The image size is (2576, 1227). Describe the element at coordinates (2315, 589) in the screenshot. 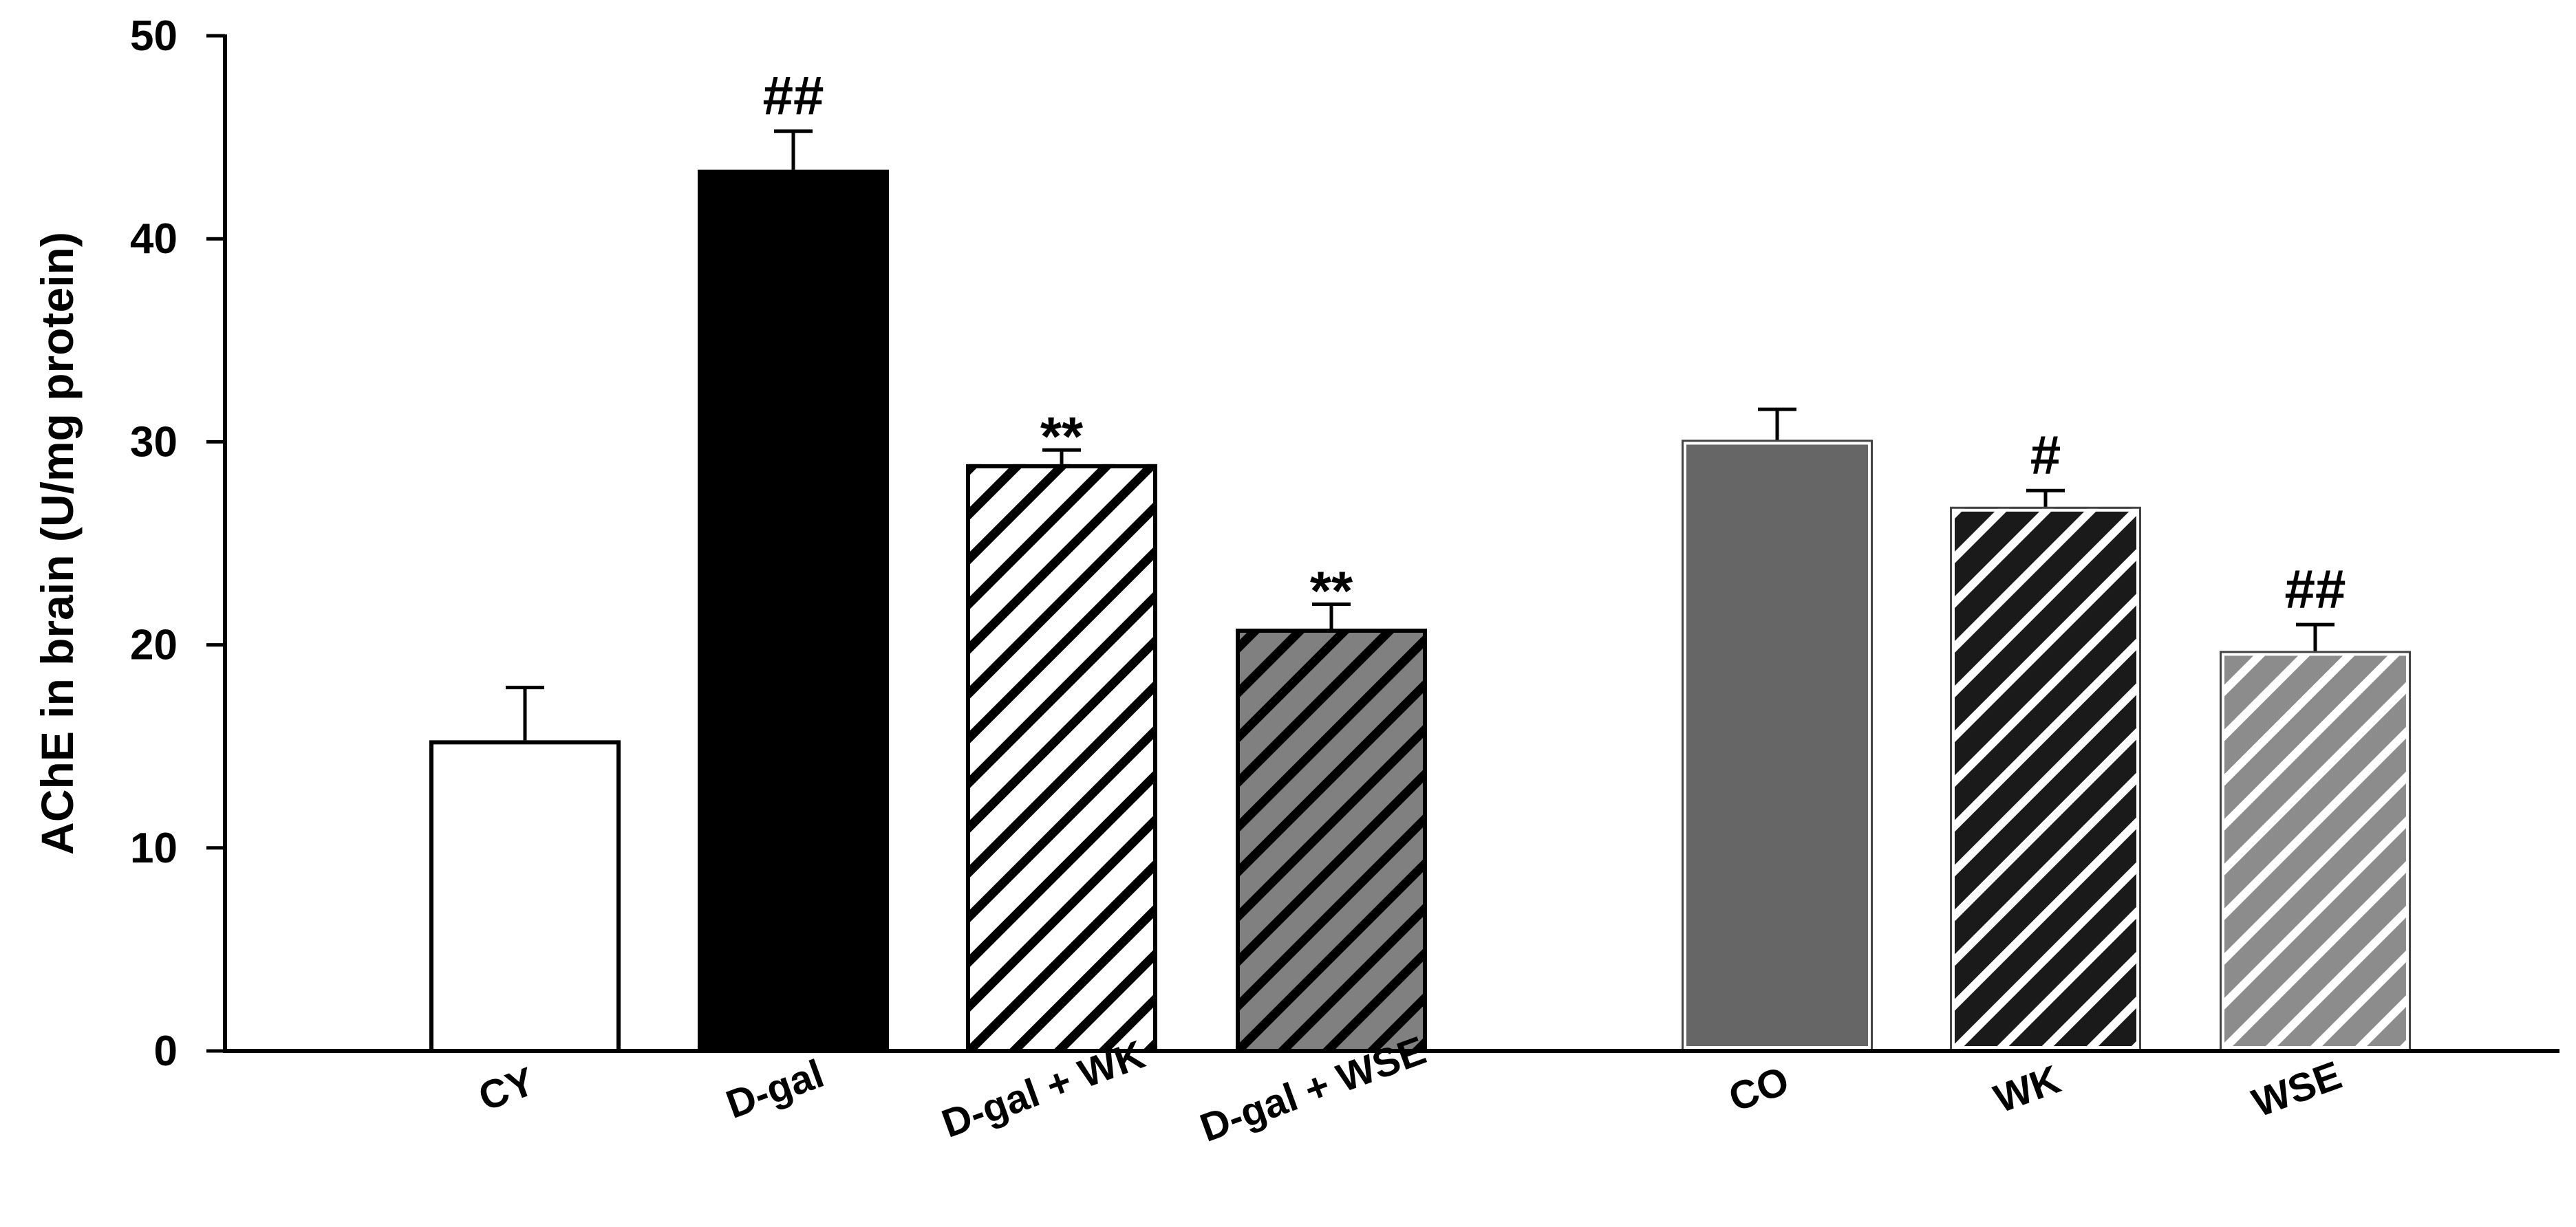

I see `significance-wse: ##` at that location.